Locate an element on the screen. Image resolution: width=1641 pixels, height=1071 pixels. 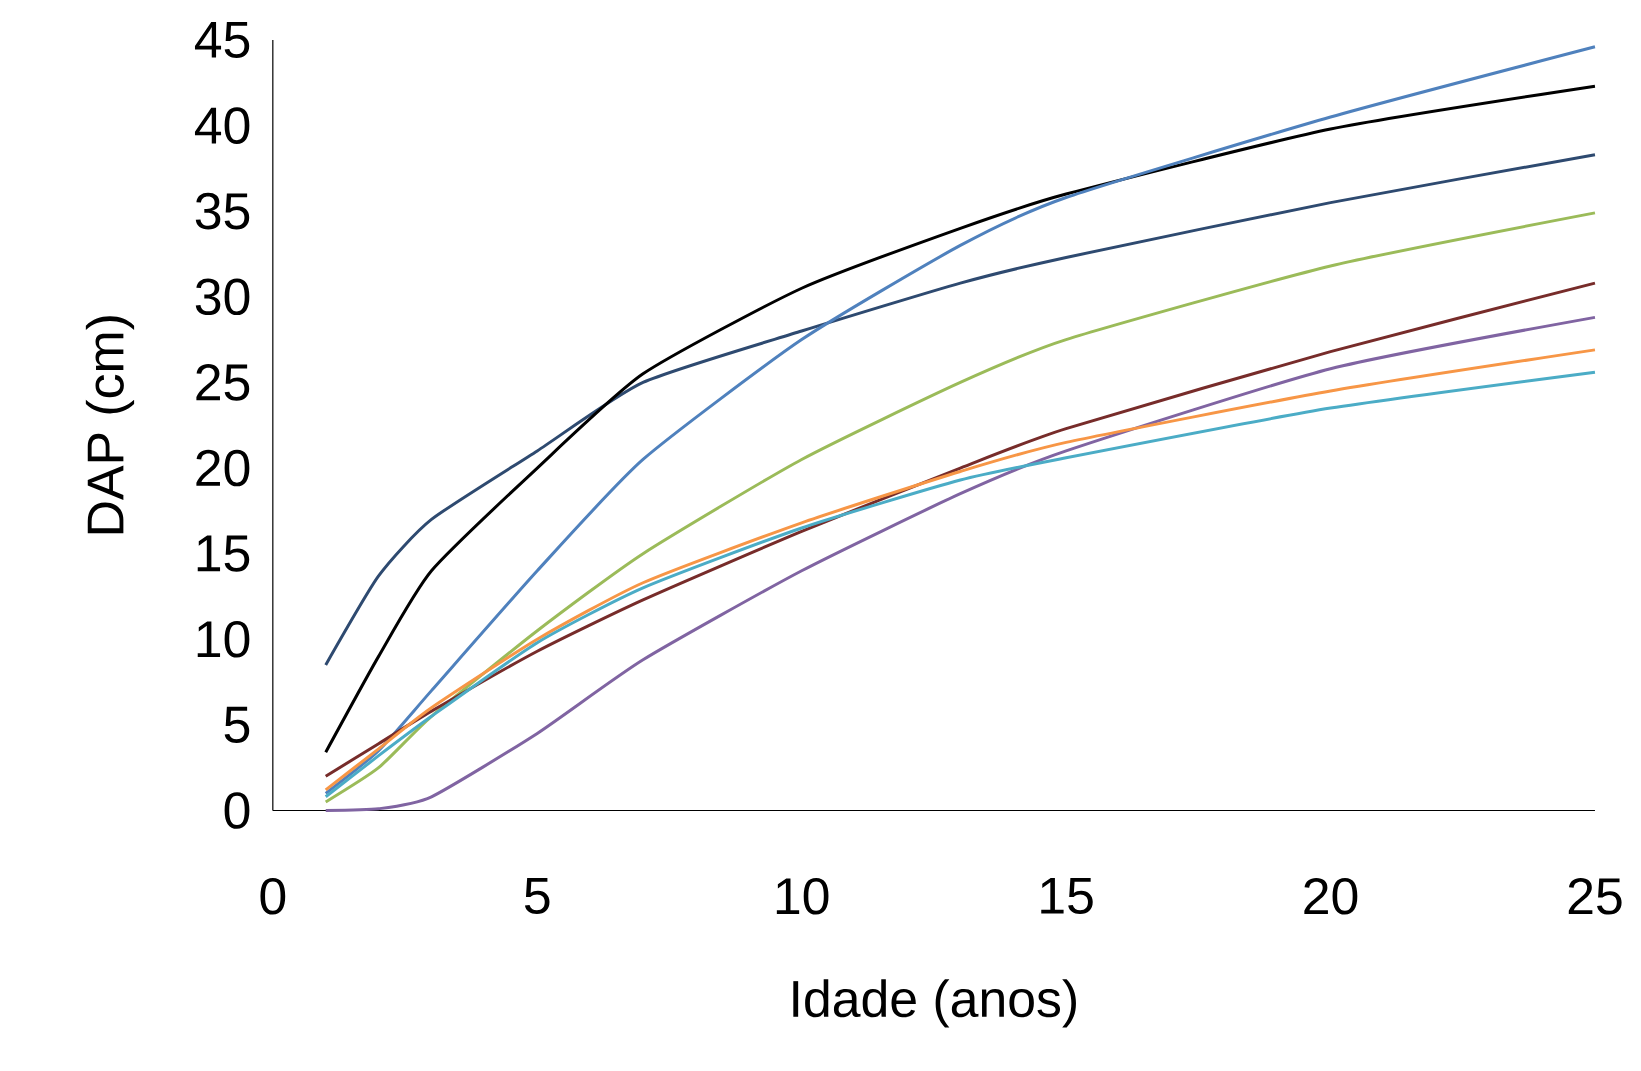
y-tick-label: 20 is located at coordinates (223, 468).